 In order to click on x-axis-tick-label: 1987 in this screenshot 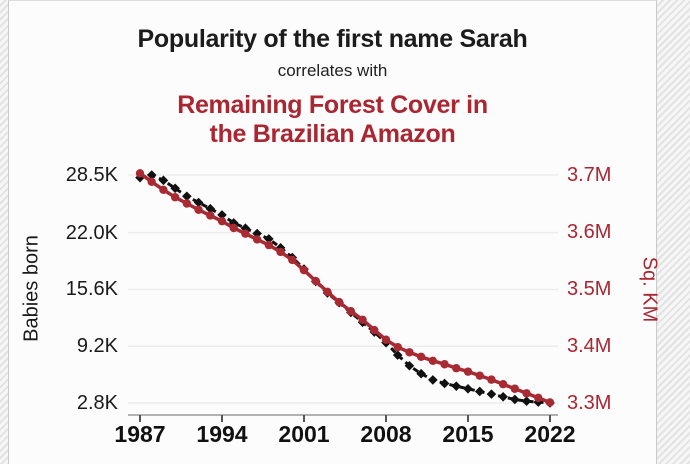, I will do `click(140, 434)`.